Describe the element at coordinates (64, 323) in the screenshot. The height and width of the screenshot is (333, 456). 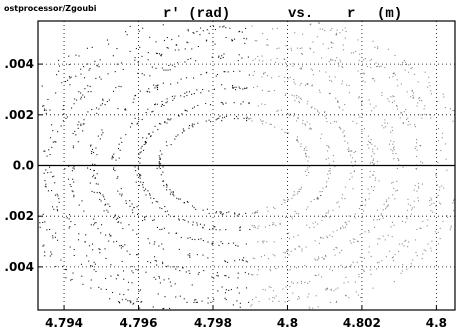
I see `x-tick-label: 4.794` at that location.